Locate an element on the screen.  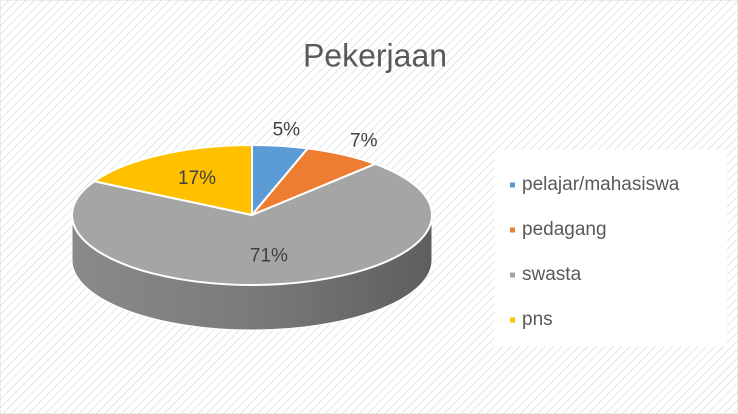
legend-label: pedagang is located at coordinates (564, 229).